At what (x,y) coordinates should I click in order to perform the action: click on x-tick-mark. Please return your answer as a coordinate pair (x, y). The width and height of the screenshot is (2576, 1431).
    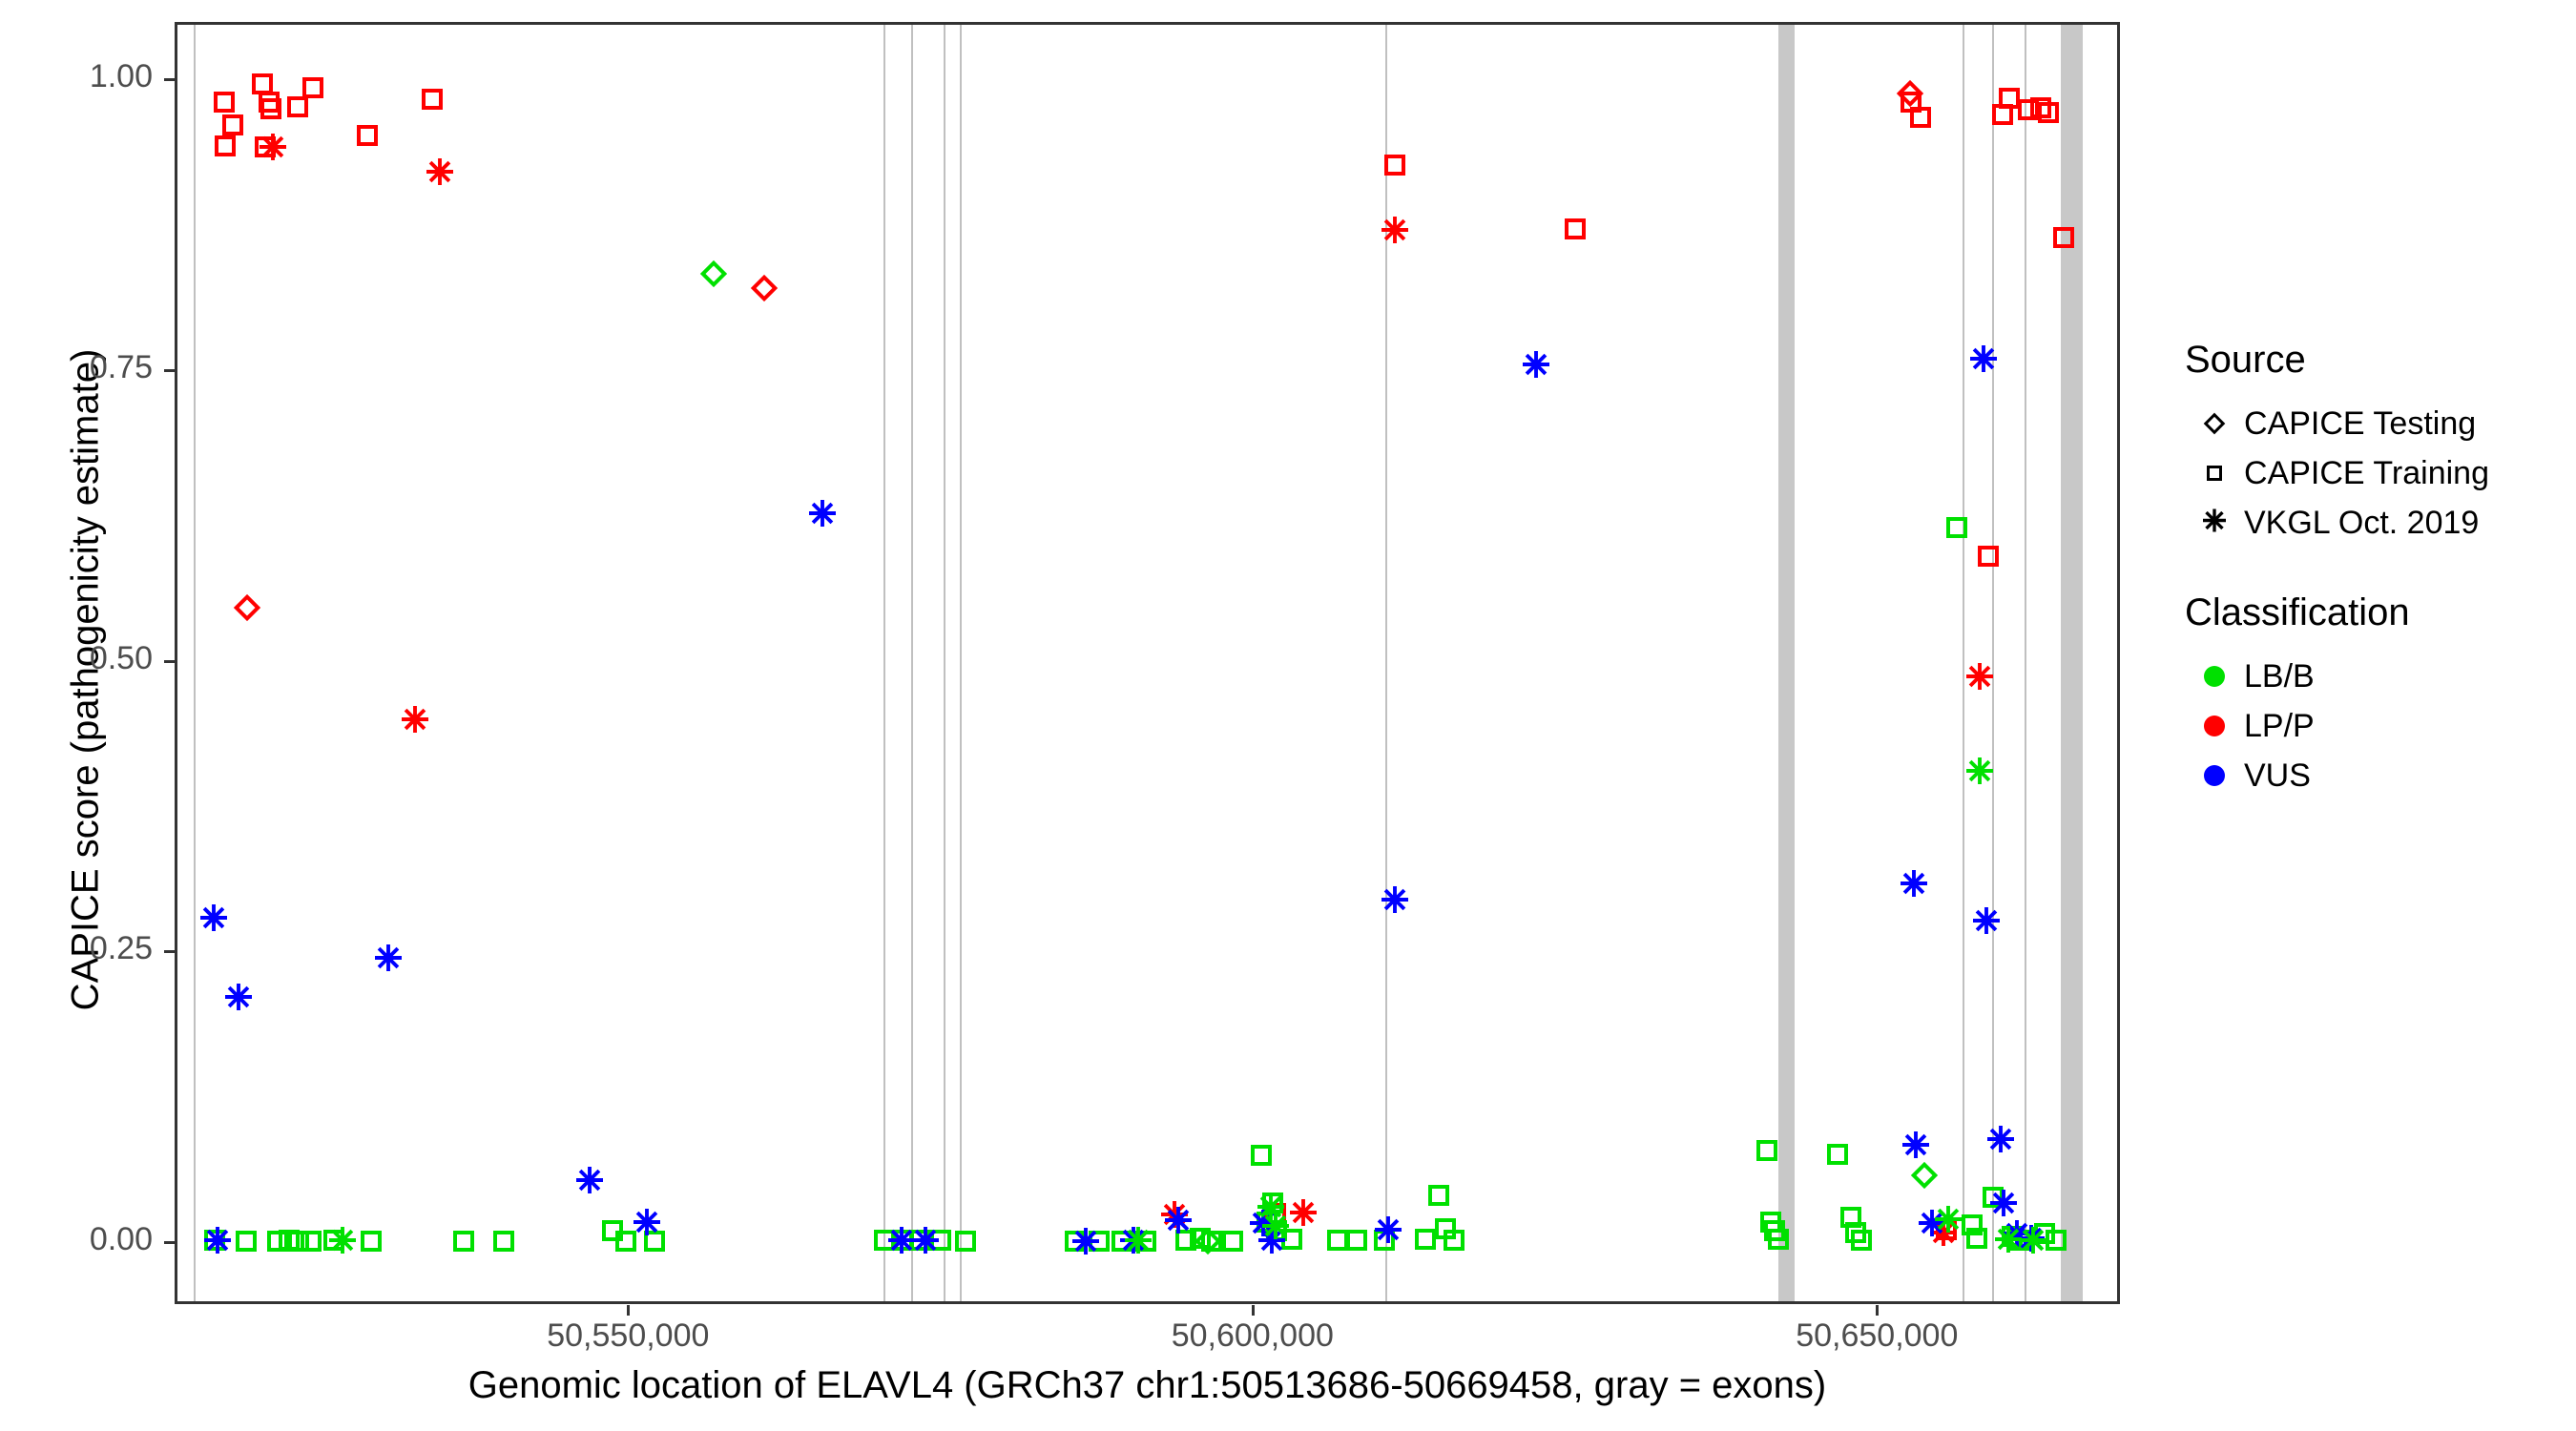
    Looking at the image, I should click on (1878, 1310).